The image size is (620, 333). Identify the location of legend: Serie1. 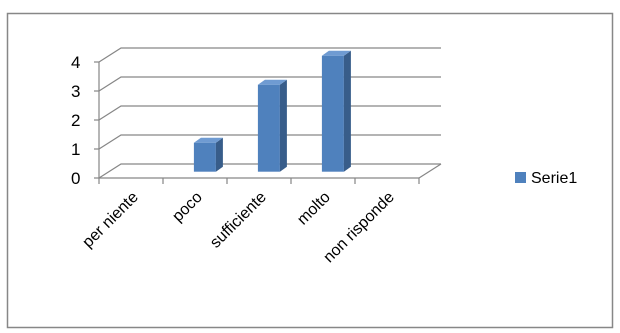
(546, 178).